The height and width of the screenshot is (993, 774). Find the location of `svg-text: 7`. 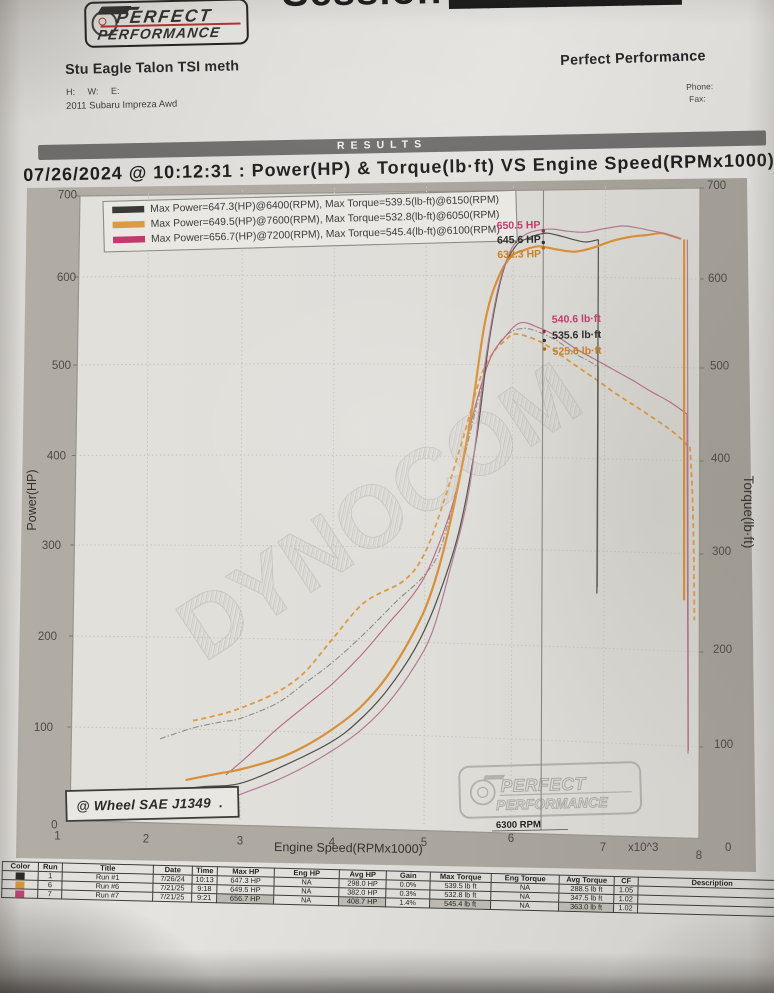

svg-text: 7 is located at coordinates (603, 848).